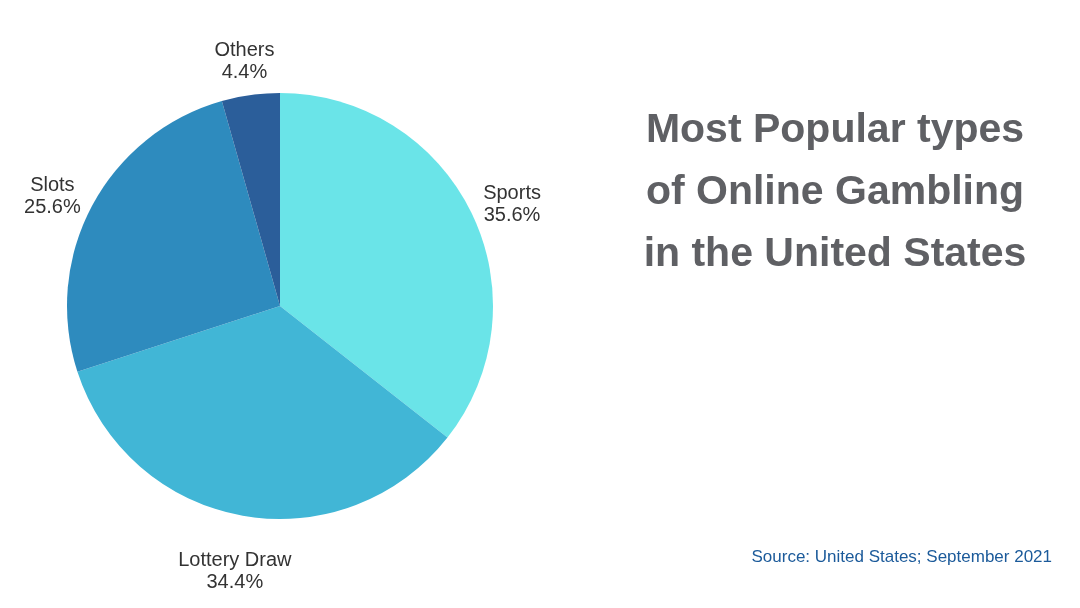  Describe the element at coordinates (244, 71) in the screenshot. I see `data-label: 4.4%` at that location.